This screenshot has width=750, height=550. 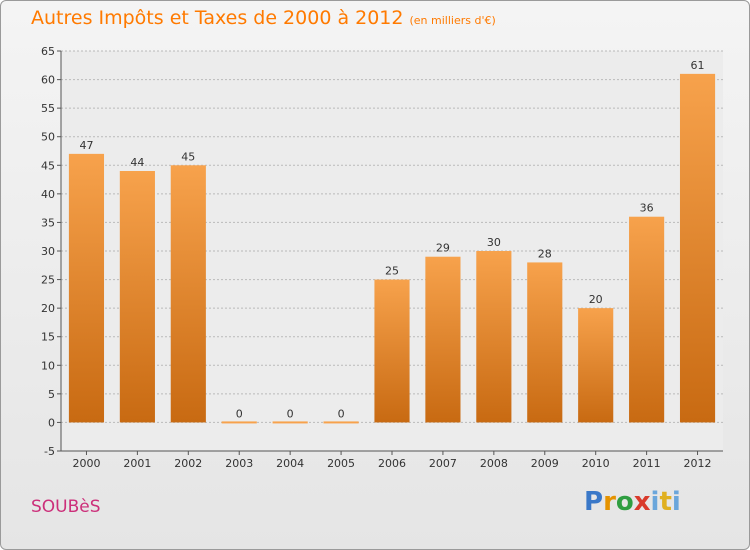 I want to click on x-tick-label: 2007, so click(x=443, y=463).